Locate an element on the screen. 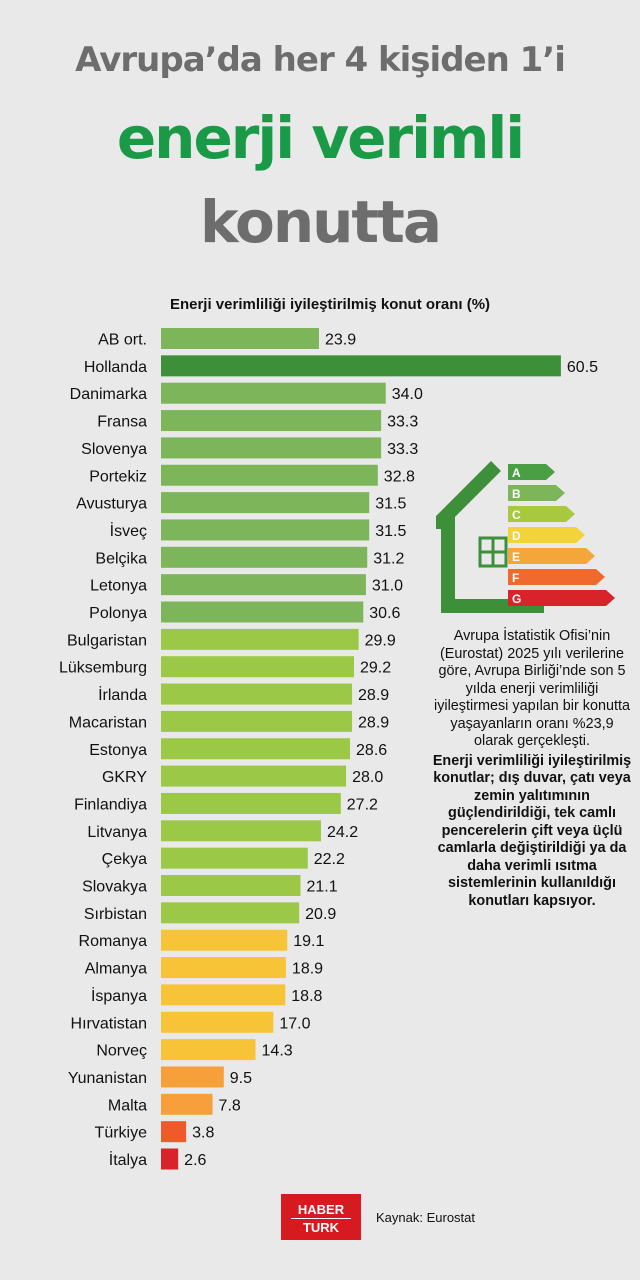 Image resolution: width=640 pixels, height=1280 pixels. value-label: 29.2 is located at coordinates (375, 668).